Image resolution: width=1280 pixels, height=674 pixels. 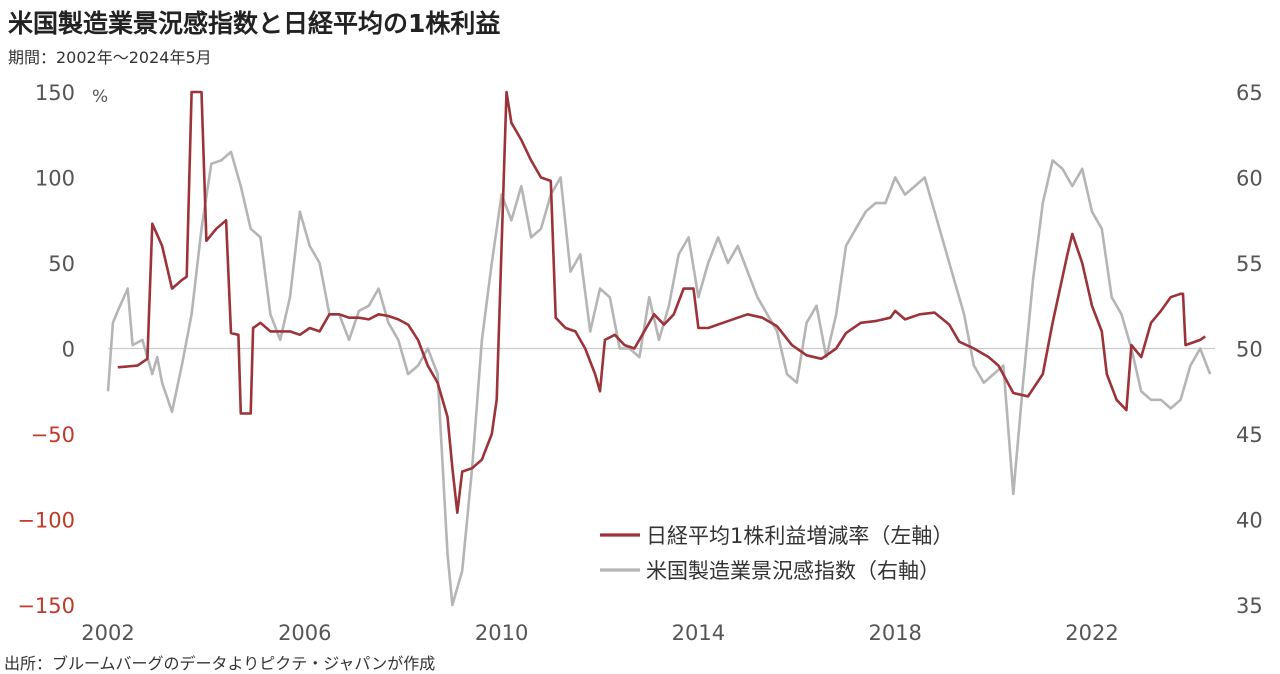 I want to click on right-tick-label: 35, so click(x=1249, y=606).